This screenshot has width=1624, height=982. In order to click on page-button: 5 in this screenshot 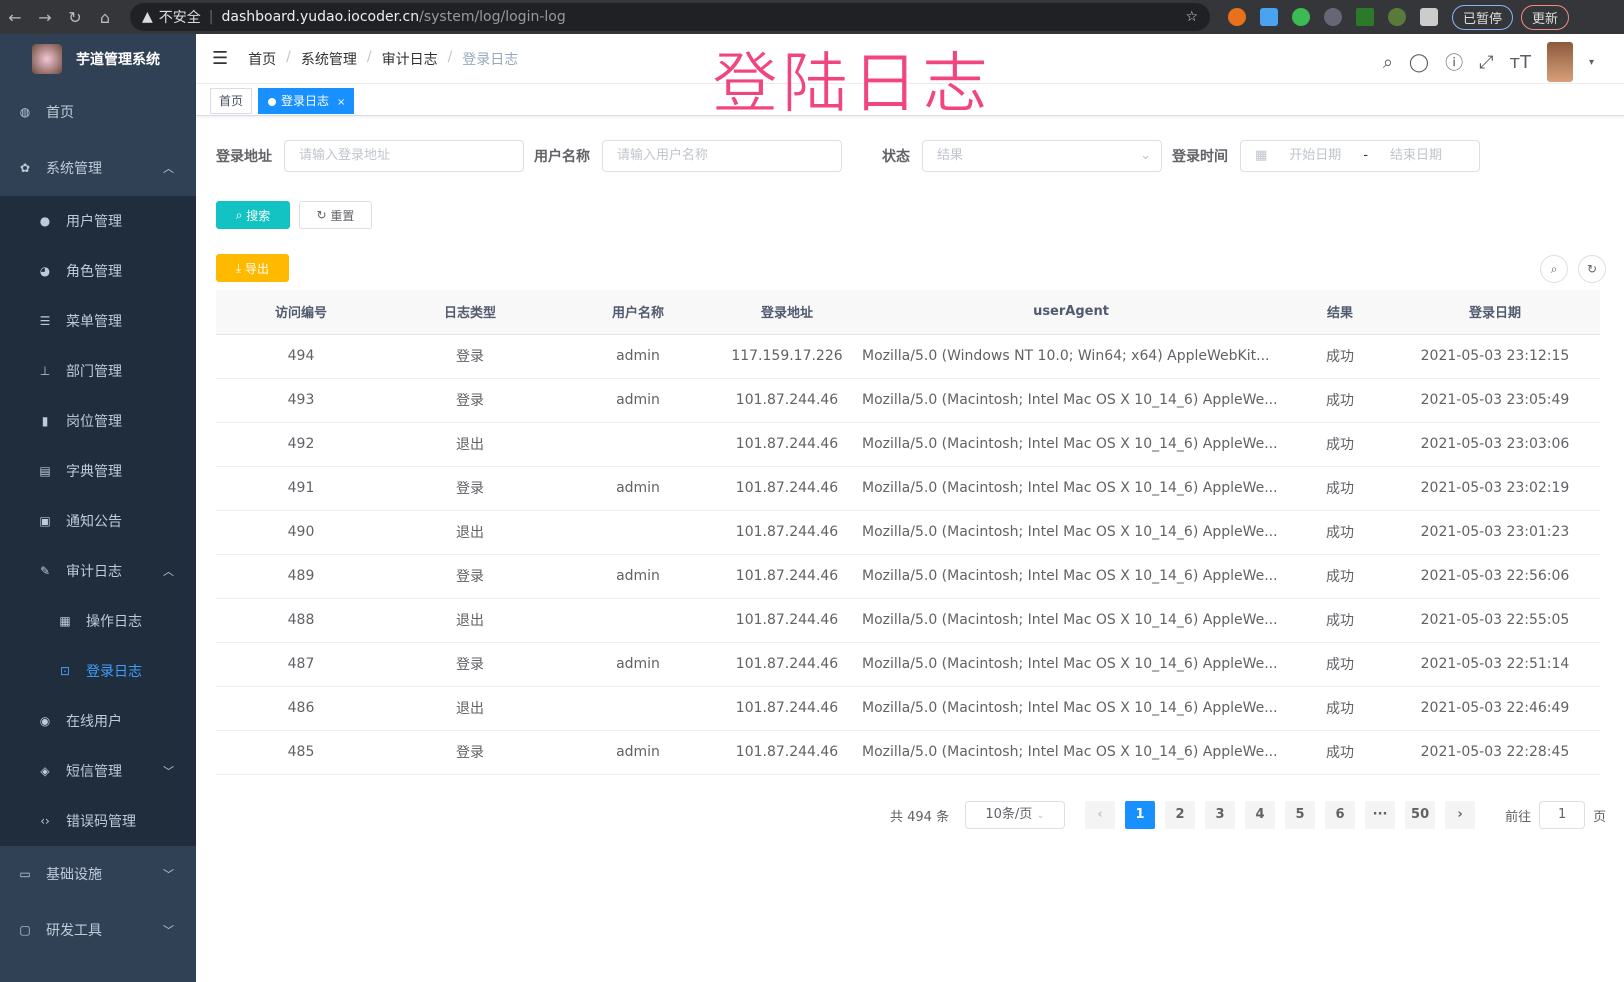, I will do `click(1300, 815)`.